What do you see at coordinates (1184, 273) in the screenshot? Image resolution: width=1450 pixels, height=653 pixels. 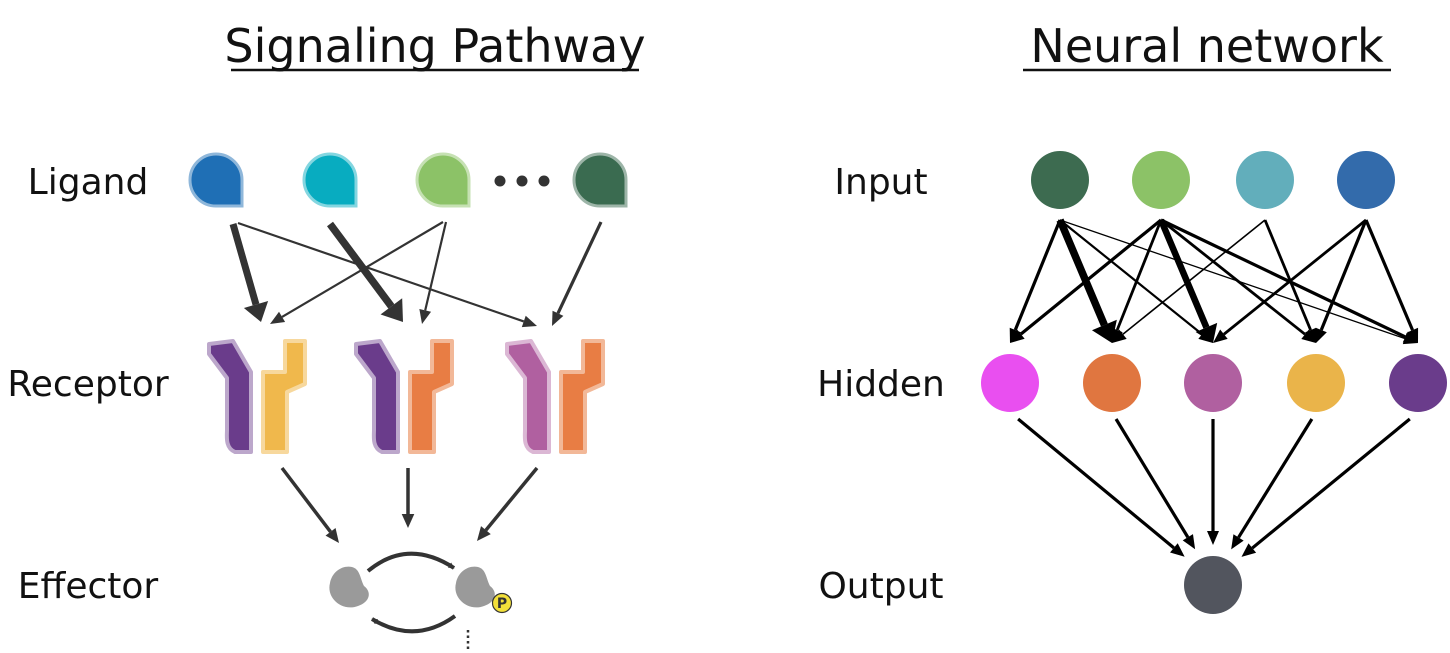 I see `edge-input2-hidden3` at bounding box center [1184, 273].